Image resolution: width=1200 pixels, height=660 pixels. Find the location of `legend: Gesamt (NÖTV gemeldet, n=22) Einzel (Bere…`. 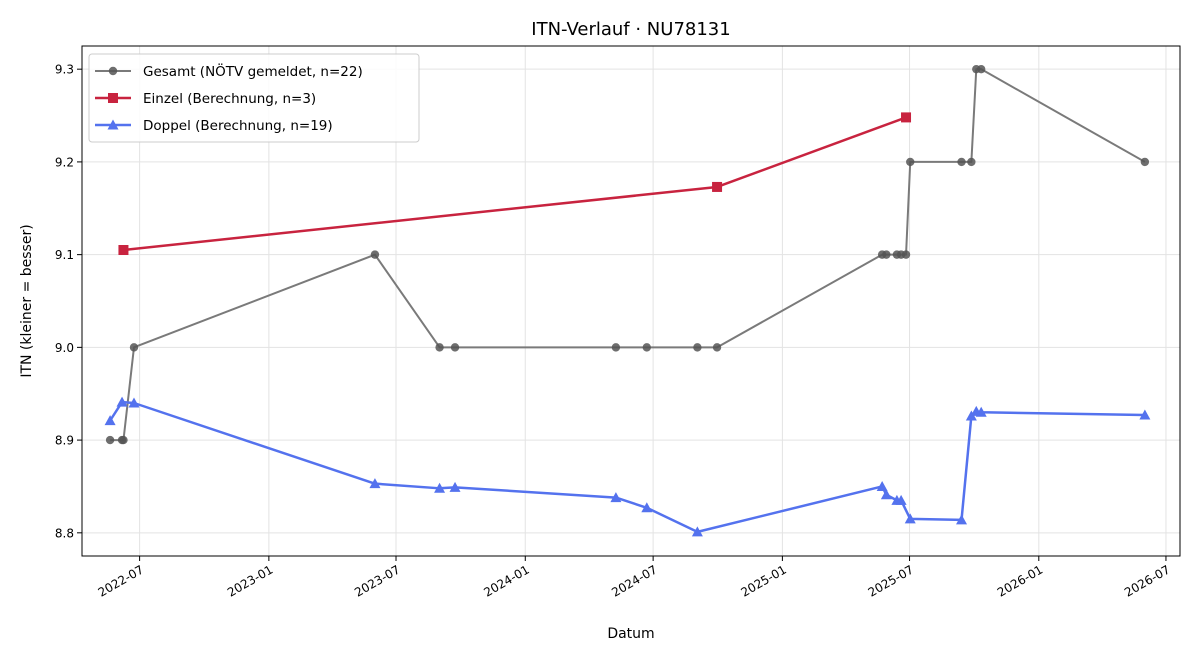

legend: Gesamt (NÖTV gemeldet, n=22) Einzel (Bere… is located at coordinates (254, 98).